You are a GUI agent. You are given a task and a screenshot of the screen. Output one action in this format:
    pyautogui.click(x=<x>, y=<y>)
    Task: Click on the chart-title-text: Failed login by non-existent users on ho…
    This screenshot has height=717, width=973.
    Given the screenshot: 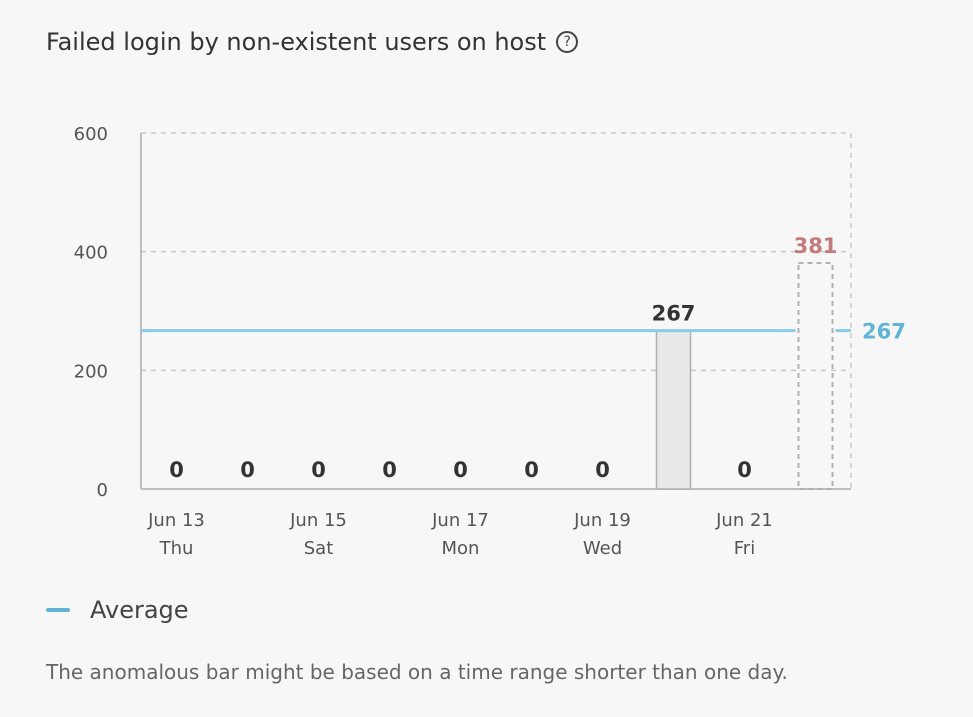 What is the action you would take?
    pyautogui.click(x=296, y=42)
    